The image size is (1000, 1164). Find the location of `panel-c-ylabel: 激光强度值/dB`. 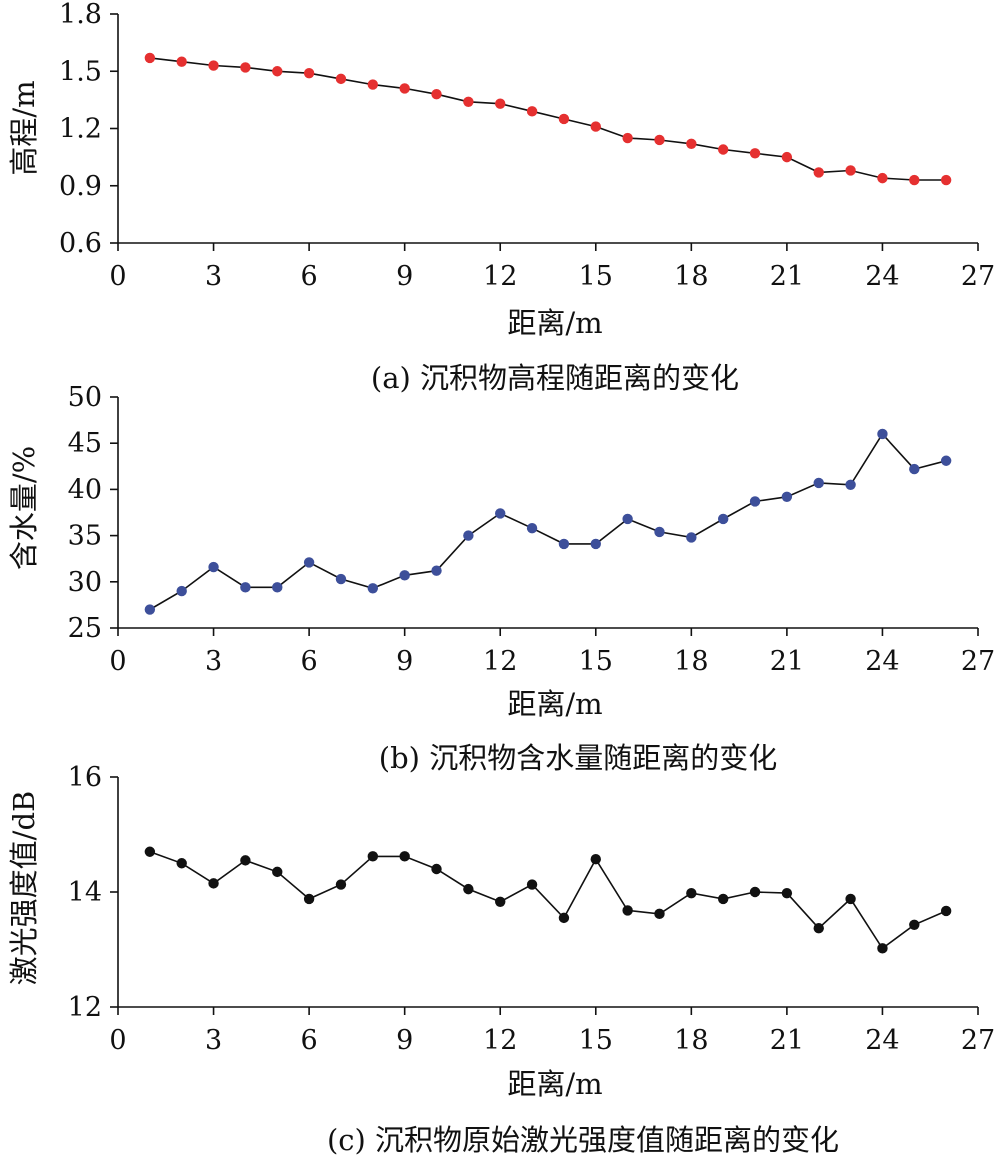

panel-c-ylabel: 激光强度值/dB is located at coordinates (24, 888).